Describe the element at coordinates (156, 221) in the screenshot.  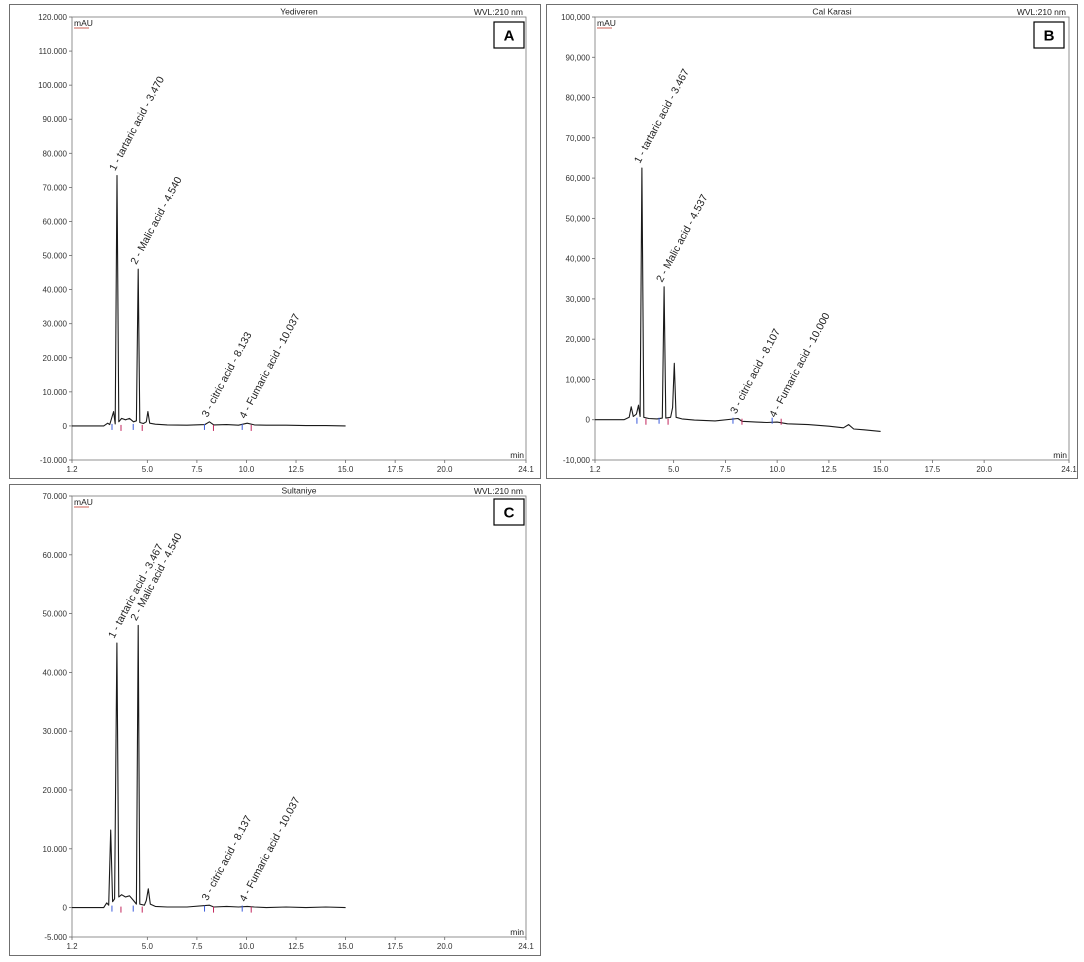
I see `peak-label: 2 - Malic acid - 4.540` at that location.